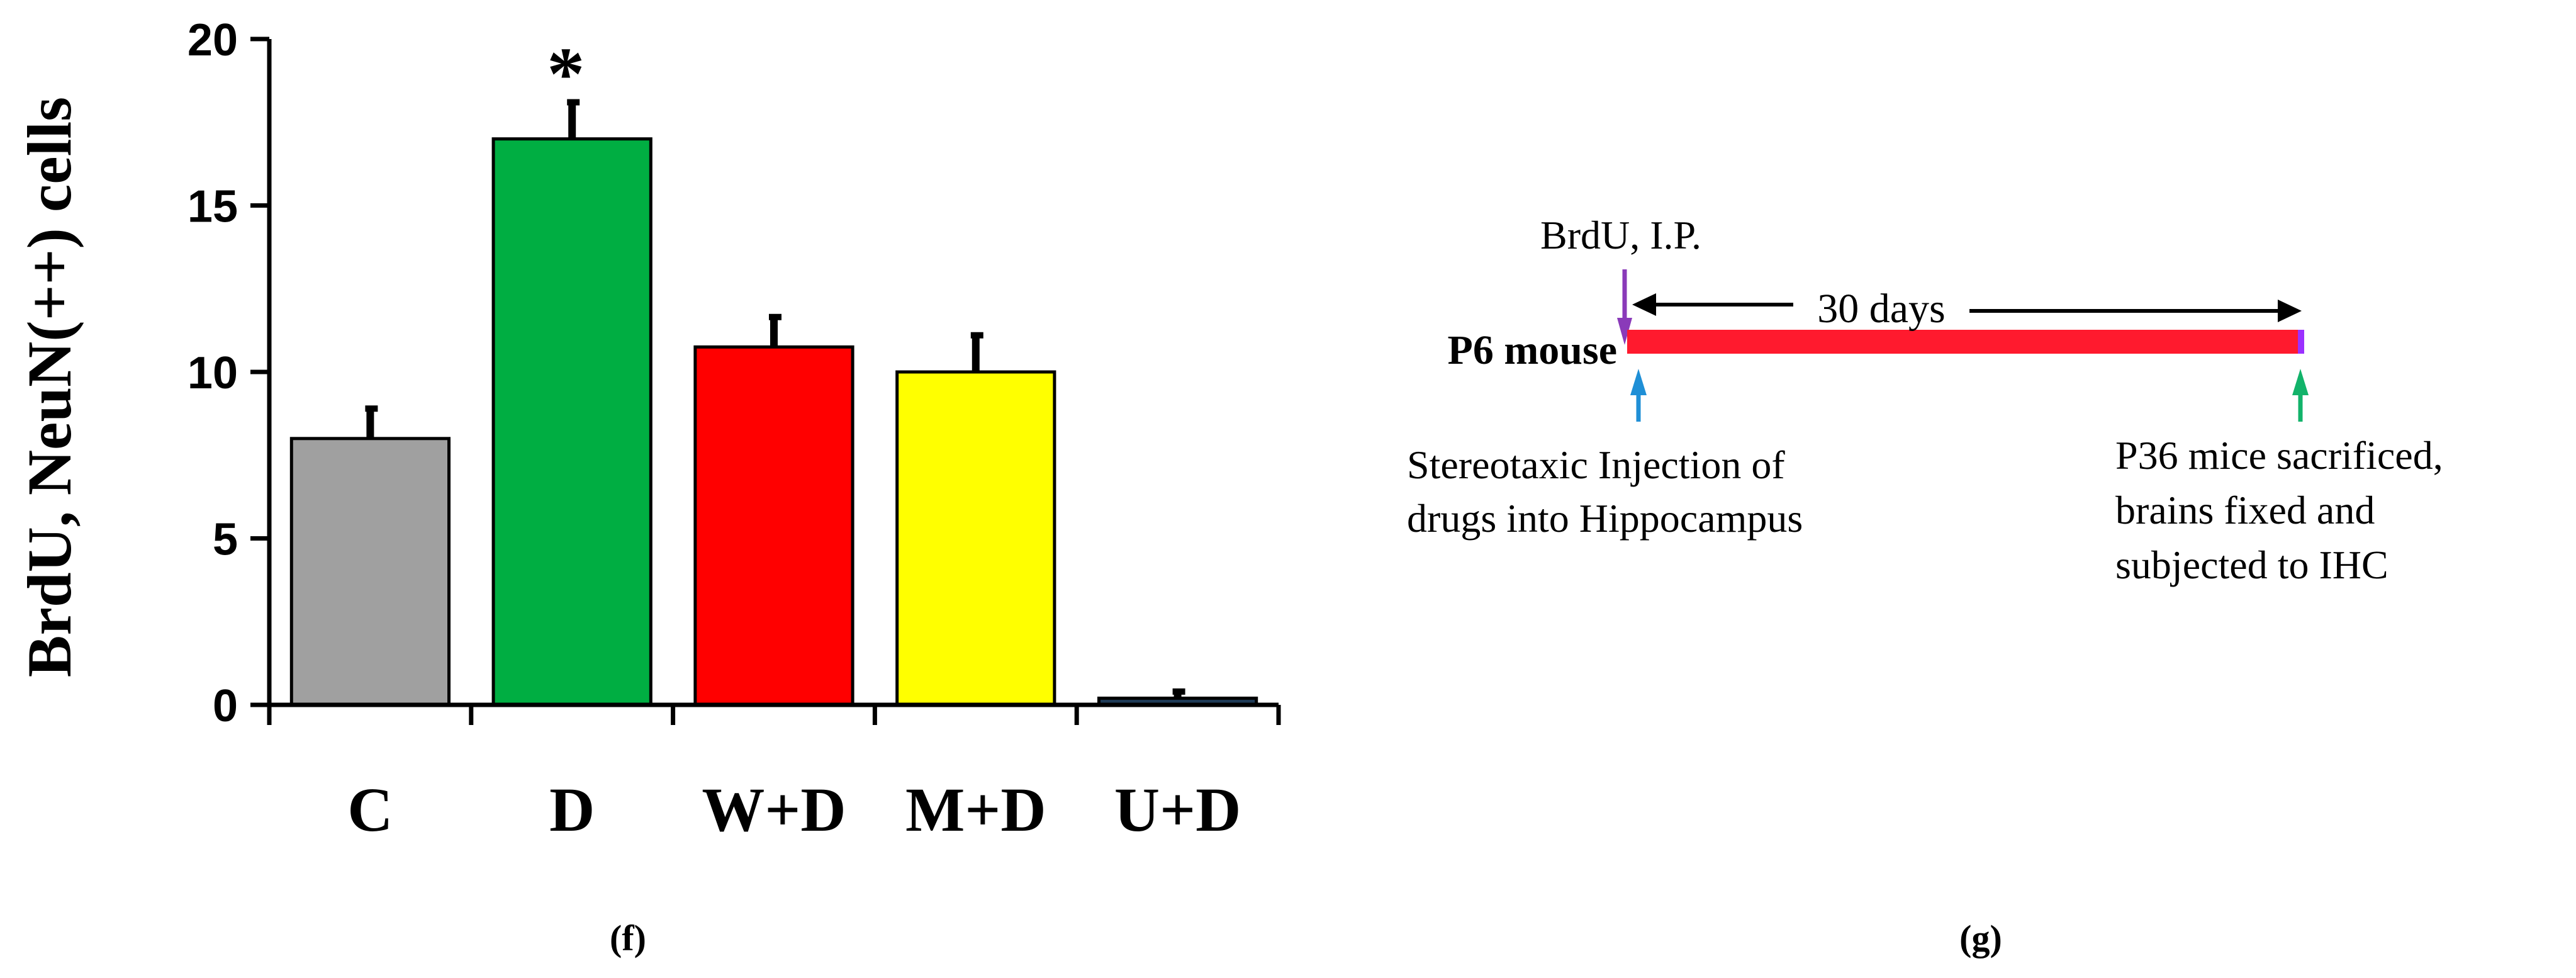 The width and height of the screenshot is (2576, 978). Describe the element at coordinates (1980, 938) in the screenshot. I see `panel-label-g: (g)` at that location.